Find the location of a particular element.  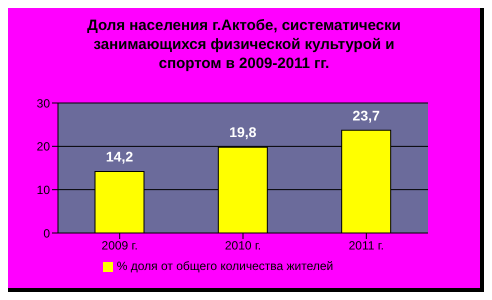

y-tick-label: 0 is located at coordinates (46, 233).